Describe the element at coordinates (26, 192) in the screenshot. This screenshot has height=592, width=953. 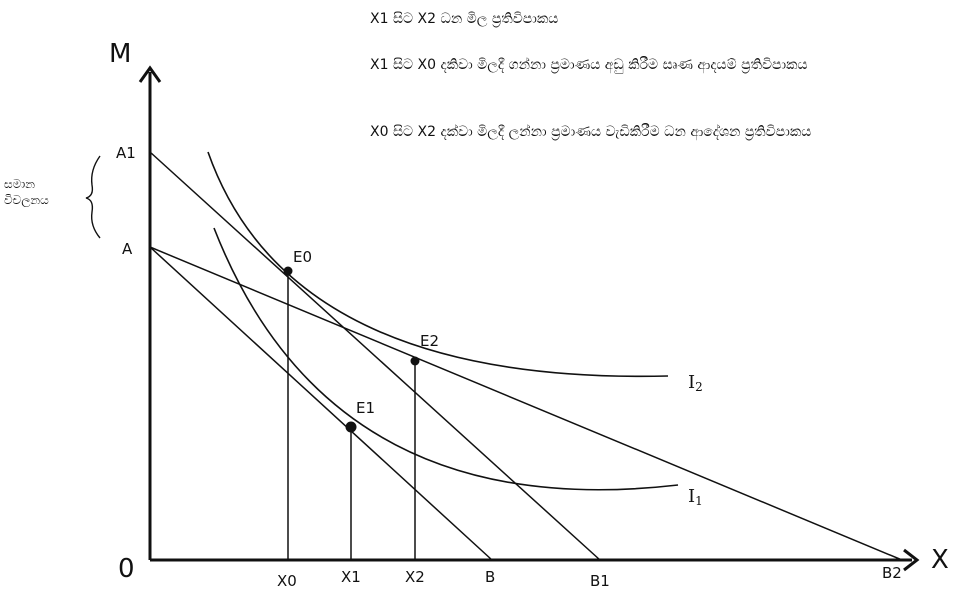
I see `equivalent-variation-label: සමාන විචලනය` at that location.